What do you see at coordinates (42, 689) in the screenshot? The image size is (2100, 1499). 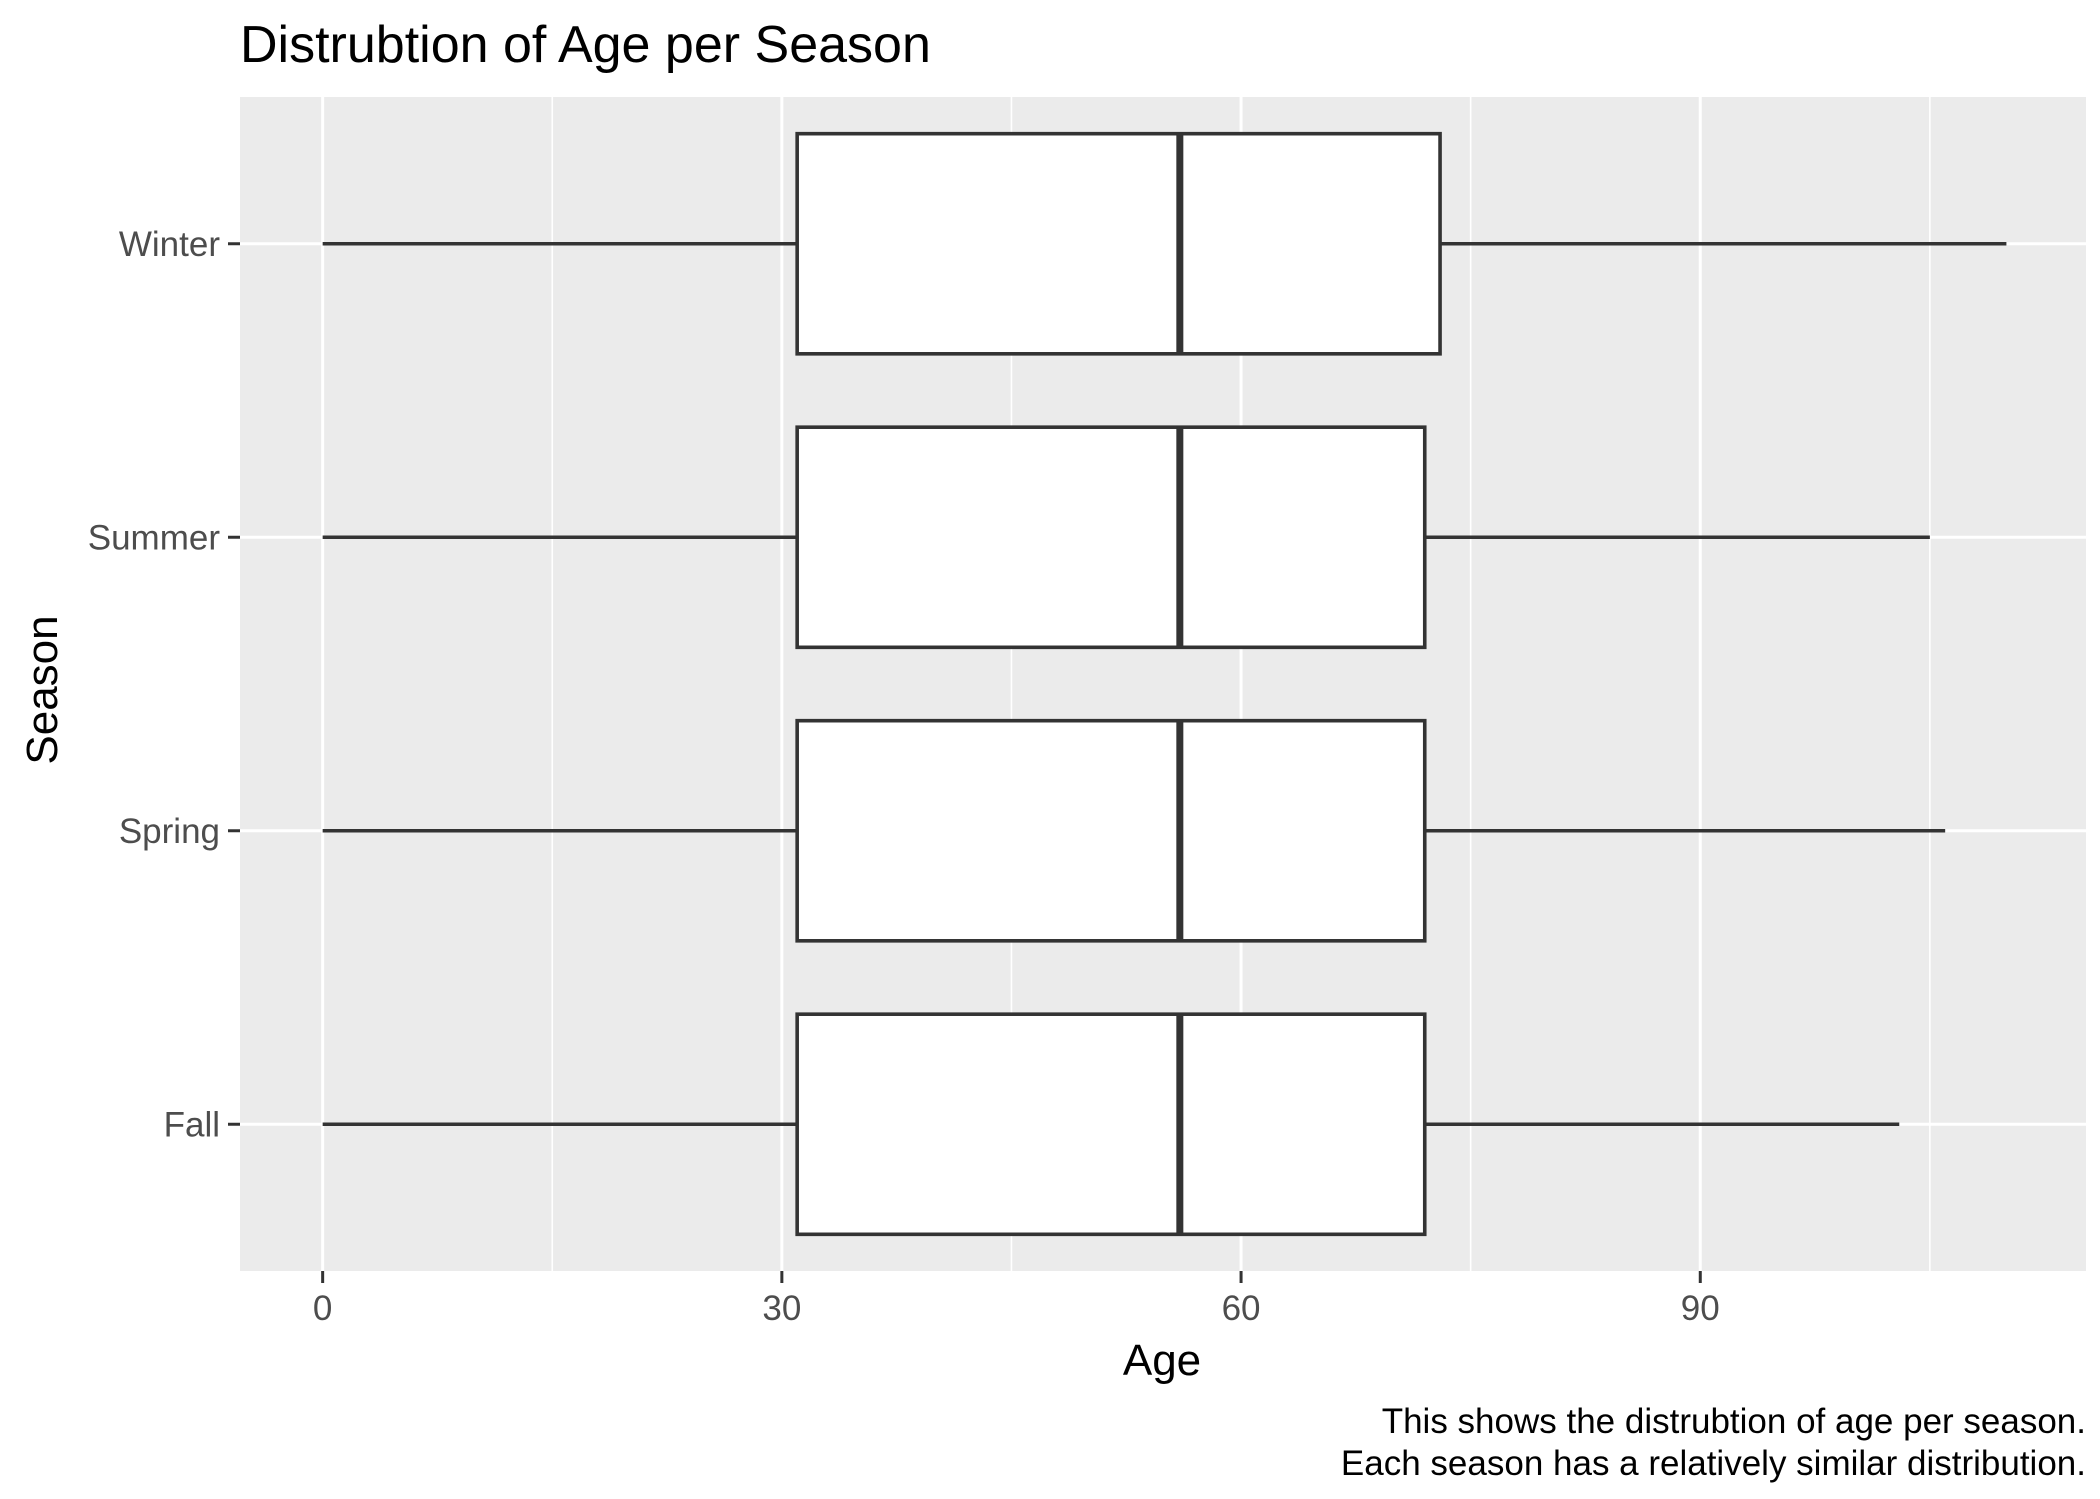 I see `y-axis-title: Season` at bounding box center [42, 689].